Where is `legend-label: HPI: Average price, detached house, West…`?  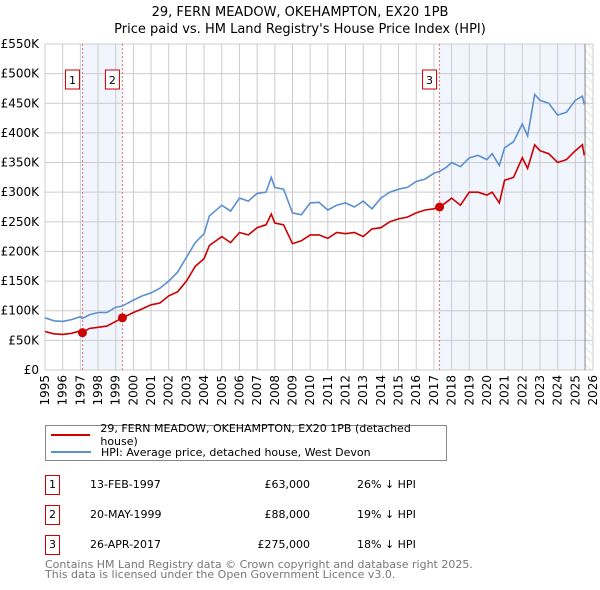 legend-label: HPI: Average price, detached house, West… is located at coordinates (236, 452).